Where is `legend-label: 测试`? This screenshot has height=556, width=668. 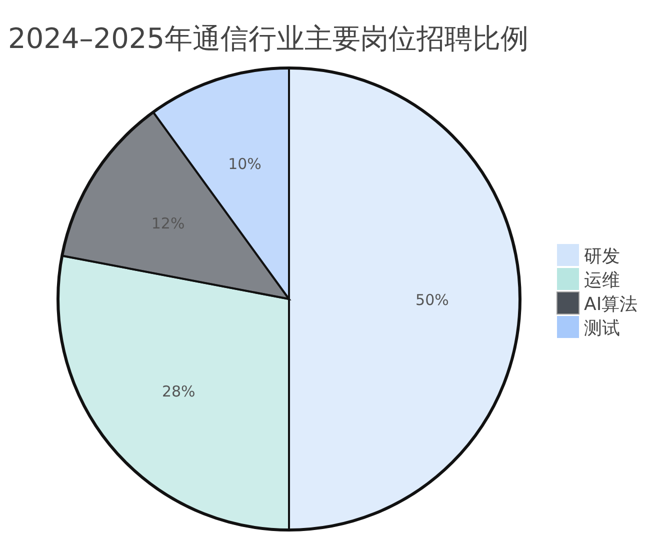
legend-label: 测试 is located at coordinates (602, 328).